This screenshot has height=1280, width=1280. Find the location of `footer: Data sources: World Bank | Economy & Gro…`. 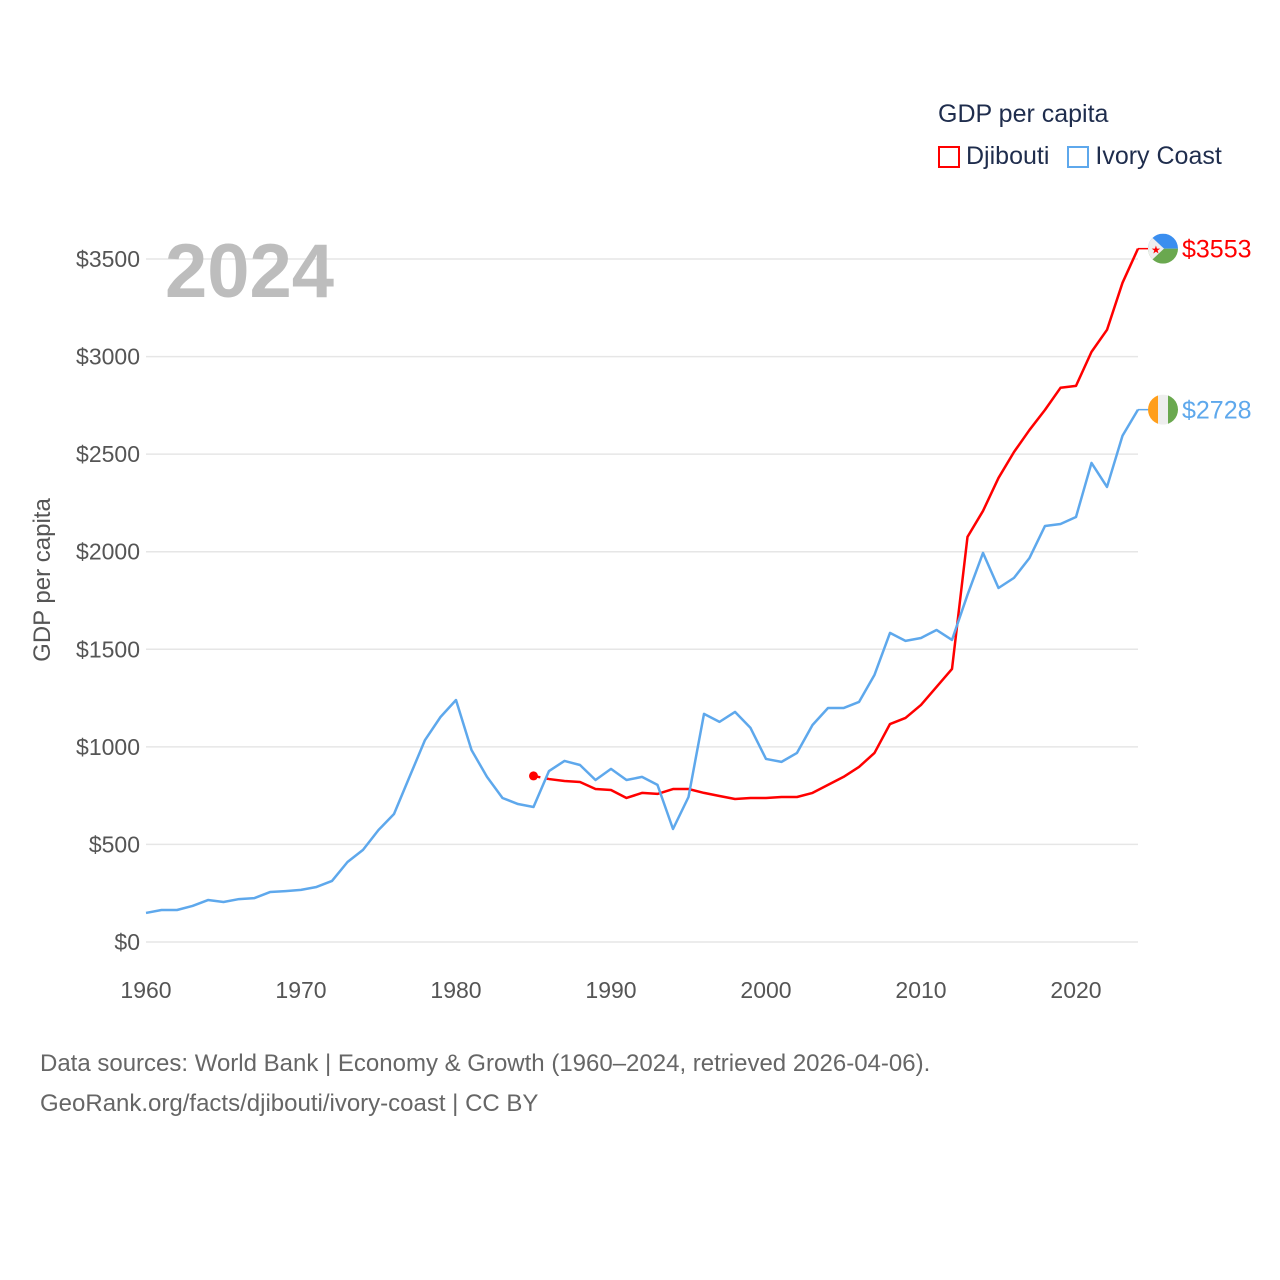

footer: Data sources: World Bank | Economy & Gro… is located at coordinates (485, 1084).